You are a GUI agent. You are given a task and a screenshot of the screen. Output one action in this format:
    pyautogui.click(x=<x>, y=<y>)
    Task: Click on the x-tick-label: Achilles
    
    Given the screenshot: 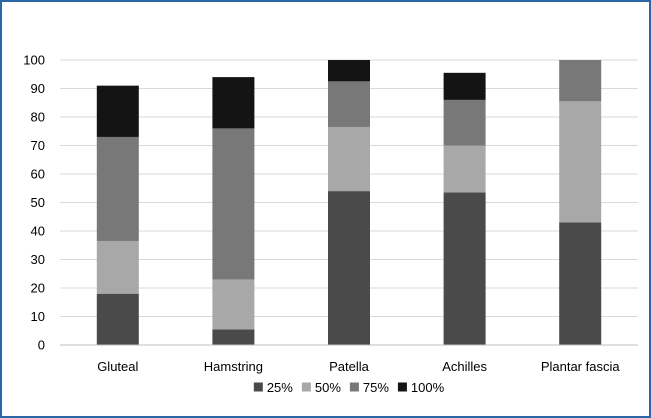 What is the action you would take?
    pyautogui.click(x=464, y=366)
    